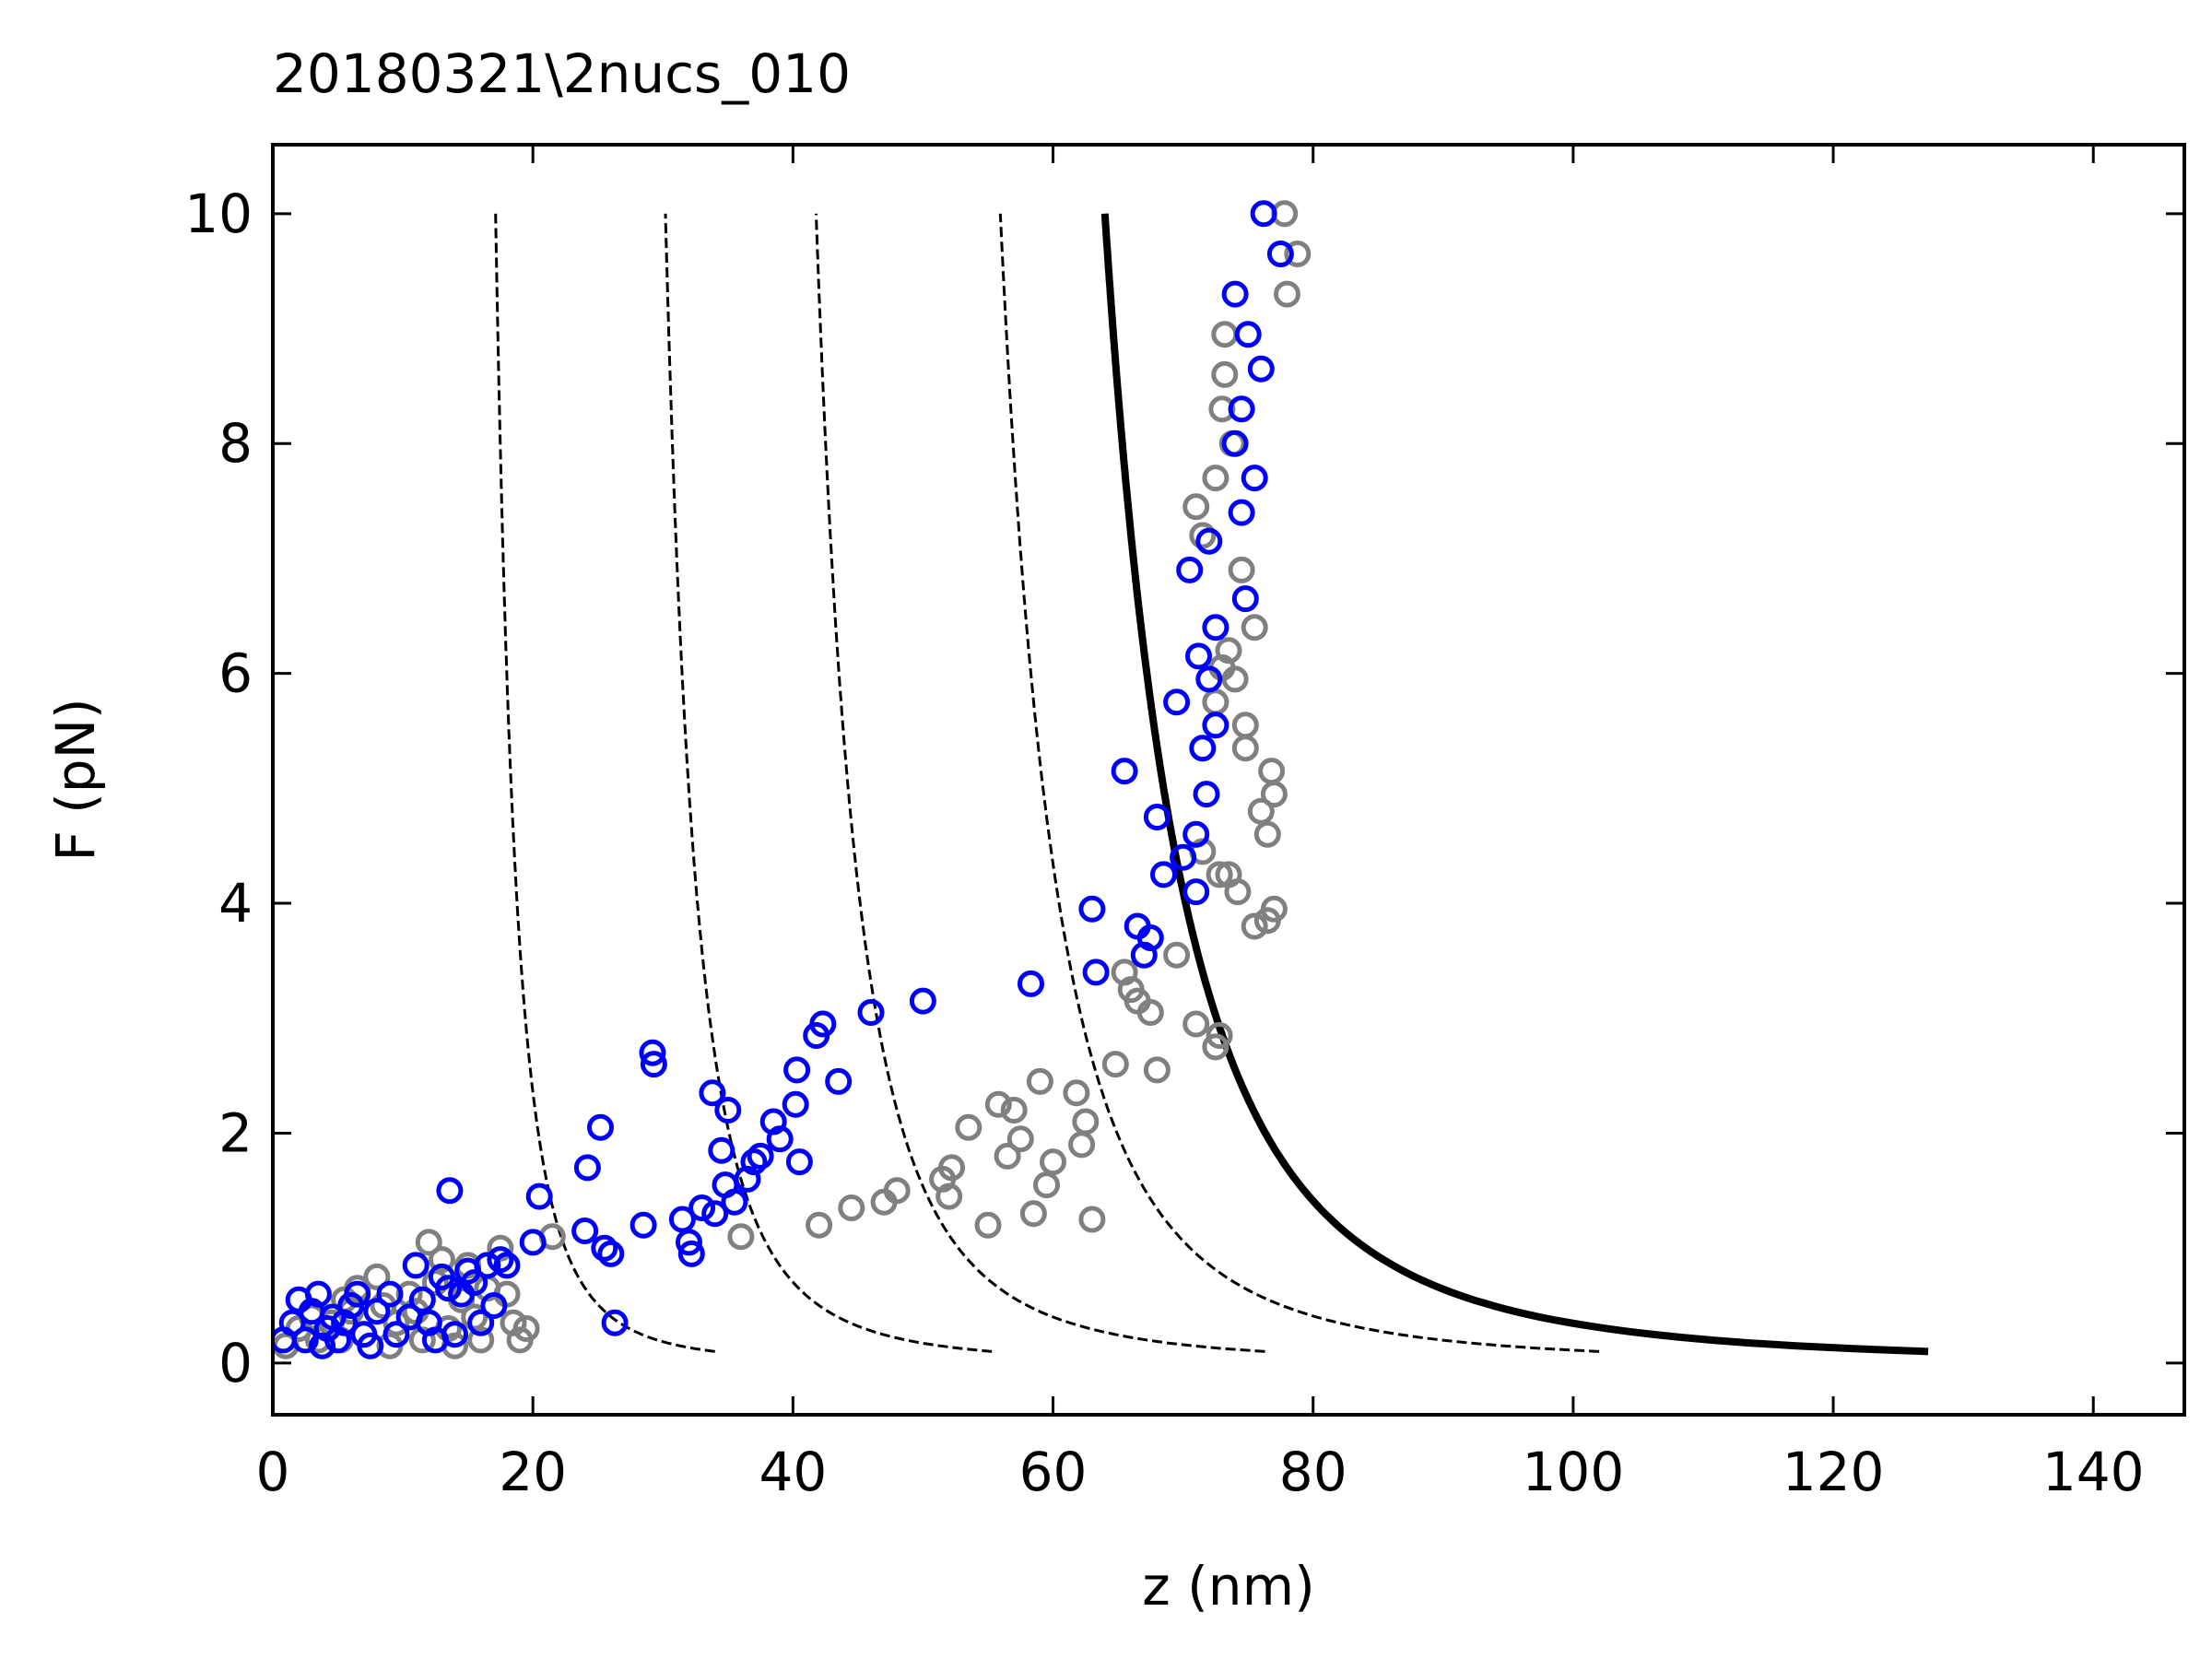  Describe the element at coordinates (2093, 1472) in the screenshot. I see `x-tick-label: 140` at that location.